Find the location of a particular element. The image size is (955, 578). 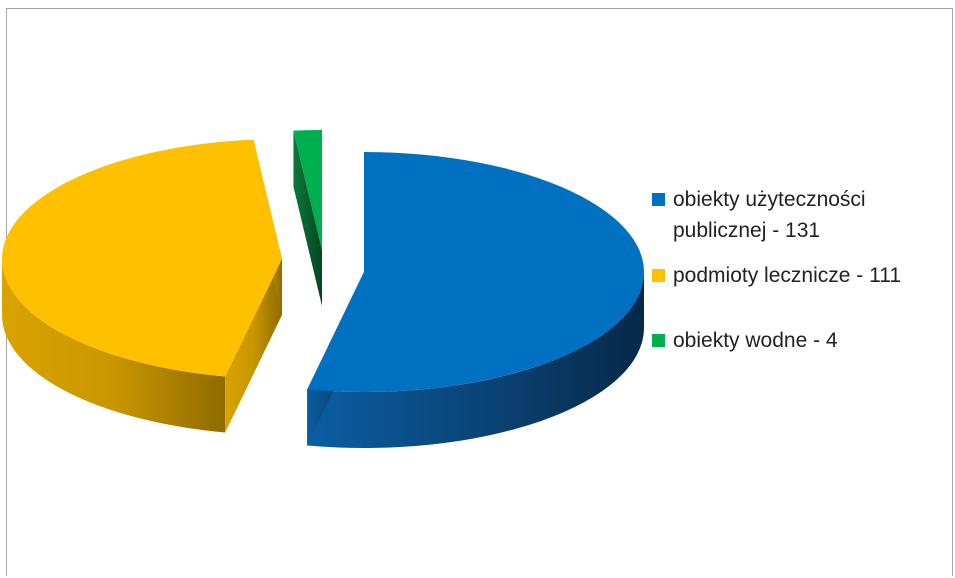

legend-item-medical-entities: podmioty lecznicze - 111 is located at coordinates (802, 275).